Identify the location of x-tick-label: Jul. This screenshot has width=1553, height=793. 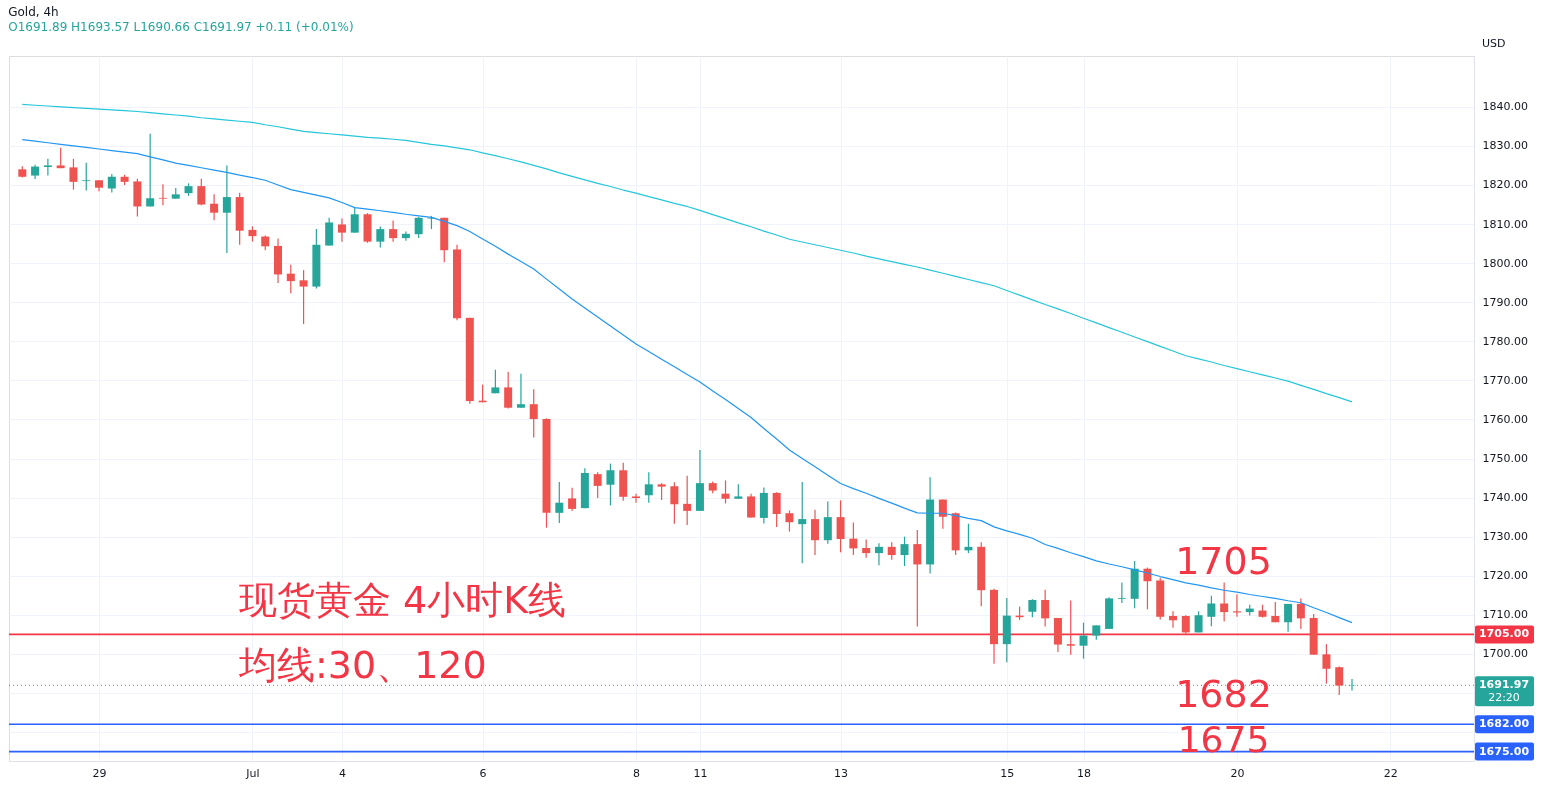
(252, 773).